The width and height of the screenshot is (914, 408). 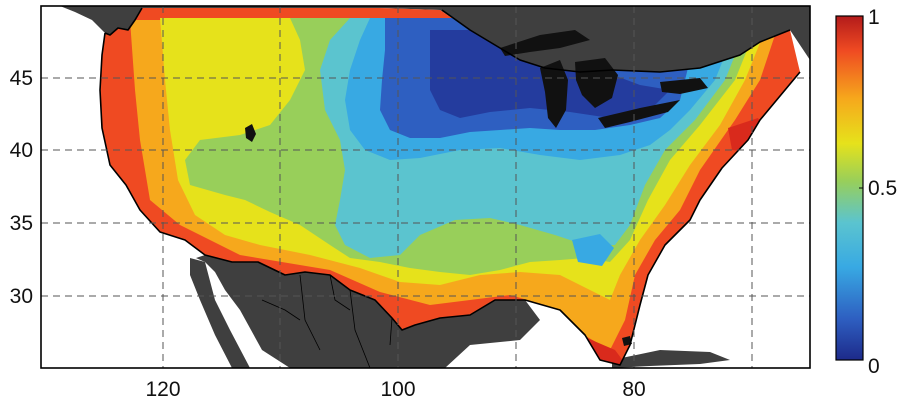 What do you see at coordinates (633, 389) in the screenshot?
I see `x-tick-label-80: 80` at bounding box center [633, 389].